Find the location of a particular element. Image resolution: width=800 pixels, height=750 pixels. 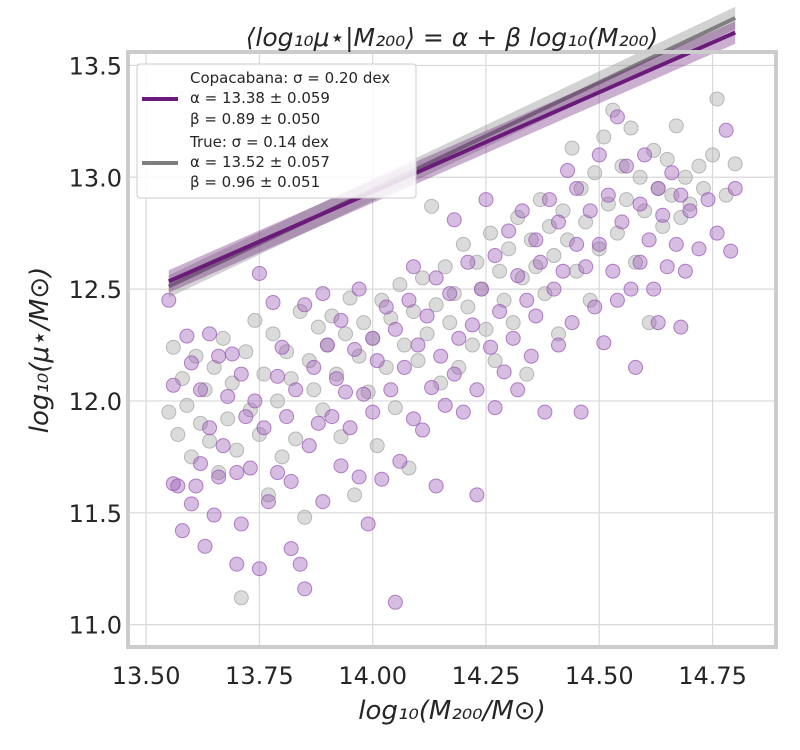

legend-true-line1: True: σ = 0.14 dex is located at coordinates (259, 142).